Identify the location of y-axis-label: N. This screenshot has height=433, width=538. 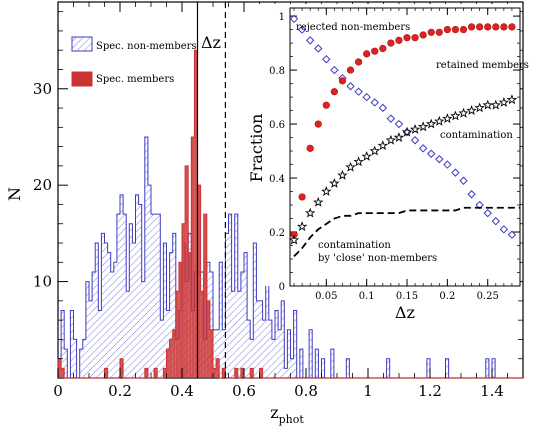
(14, 194).